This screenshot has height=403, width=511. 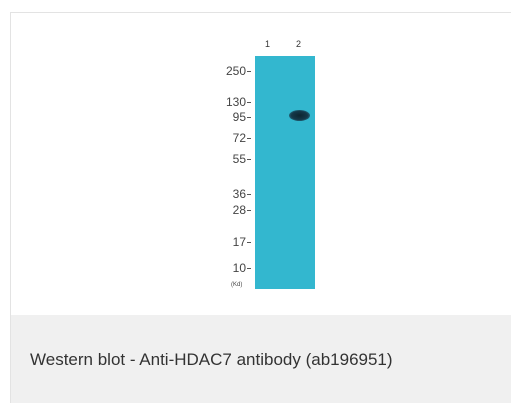 What do you see at coordinates (242, 117) in the screenshot?
I see `marker-95: 95` at bounding box center [242, 117].